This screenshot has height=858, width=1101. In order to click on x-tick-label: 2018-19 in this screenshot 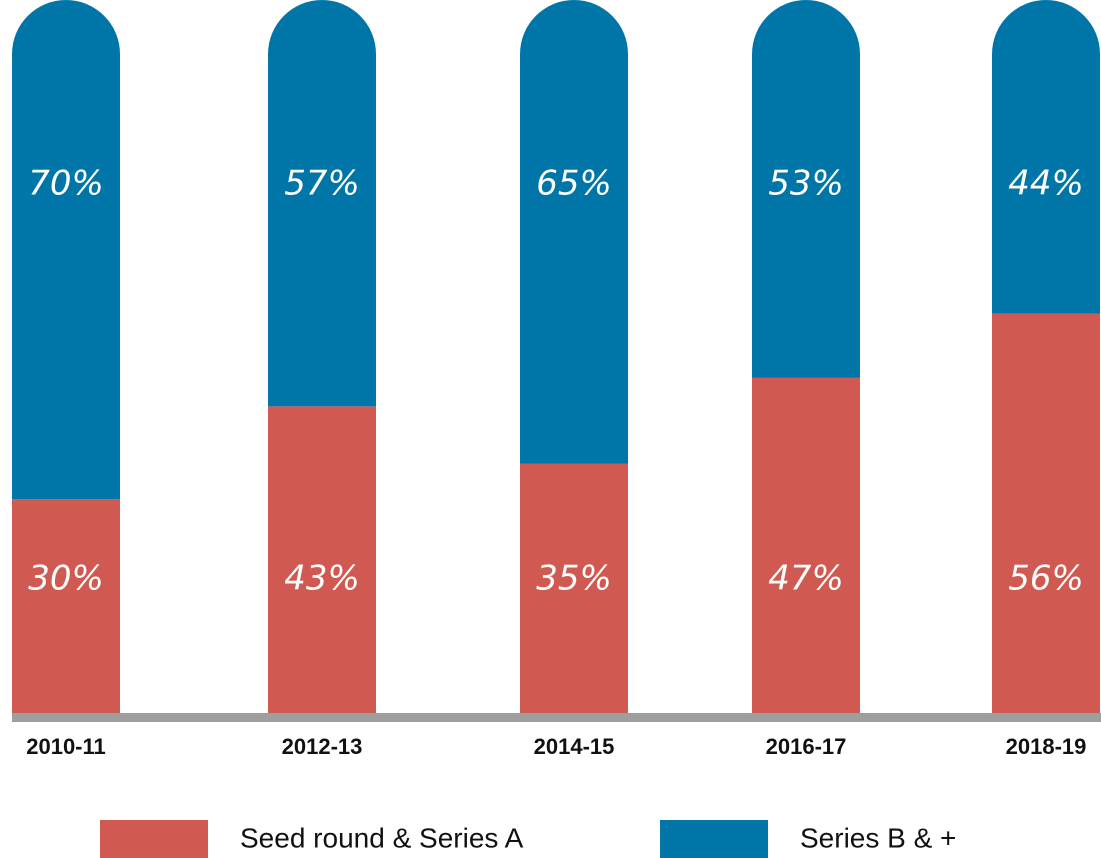, I will do `click(1046, 746)`.